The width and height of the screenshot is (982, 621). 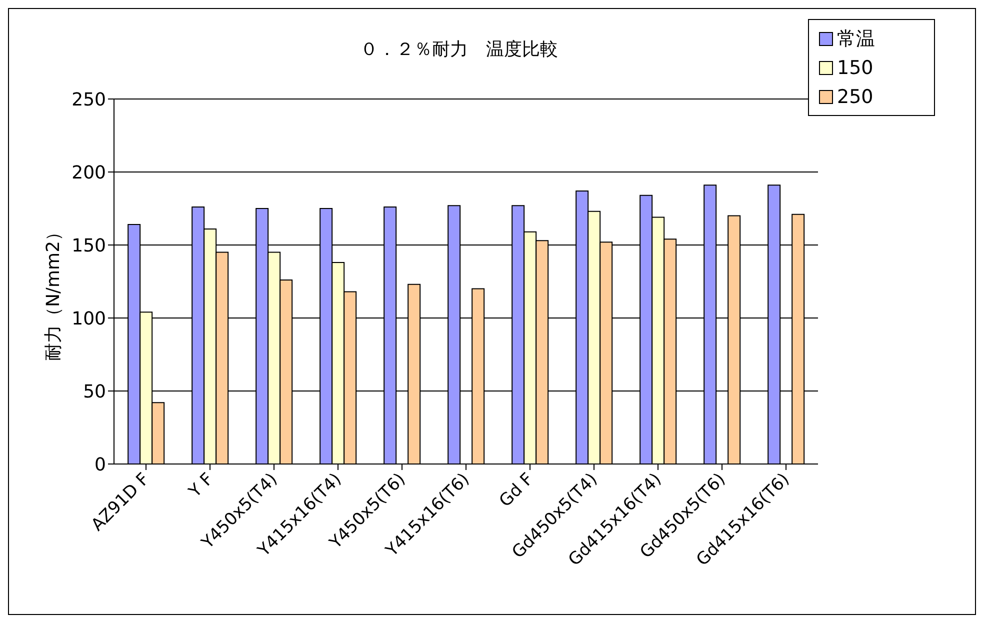 What do you see at coordinates (856, 39) in the screenshot?
I see `legend-label: 常温` at bounding box center [856, 39].